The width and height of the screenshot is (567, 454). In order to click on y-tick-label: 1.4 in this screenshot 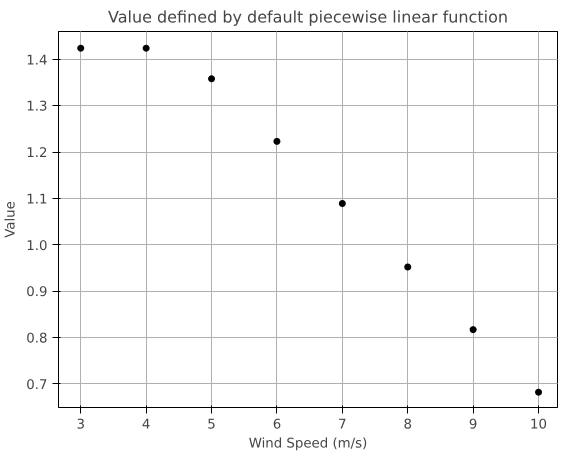, I will do `click(37, 60)`.